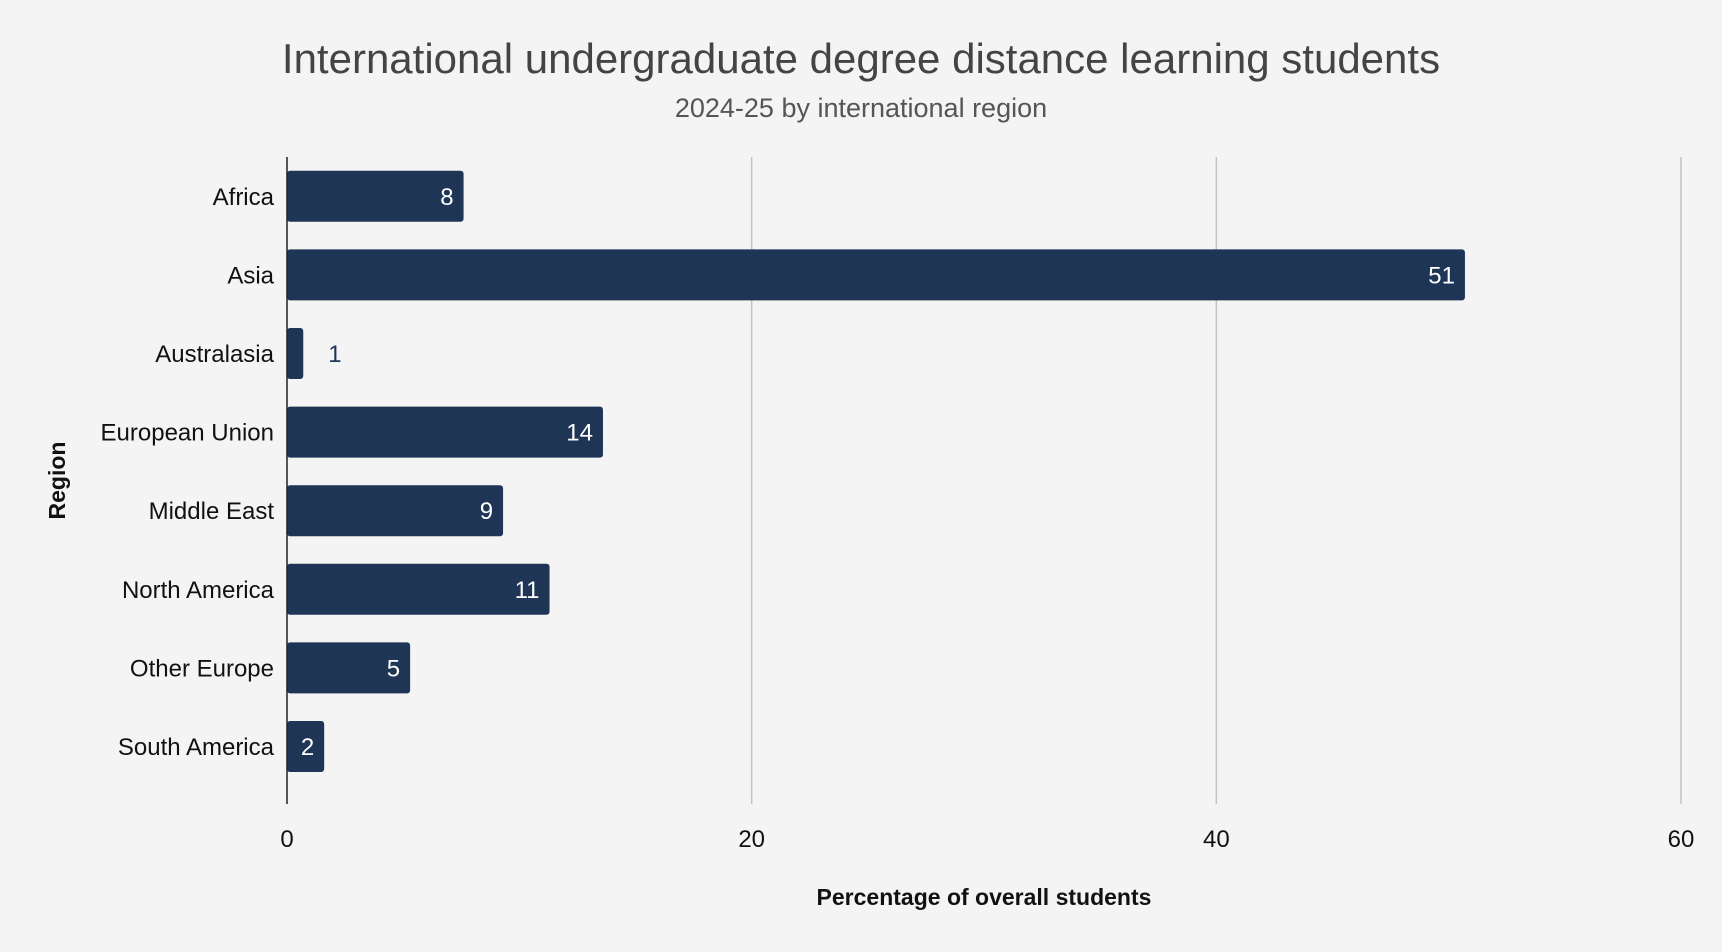  I want to click on data-label: 8, so click(446, 197).